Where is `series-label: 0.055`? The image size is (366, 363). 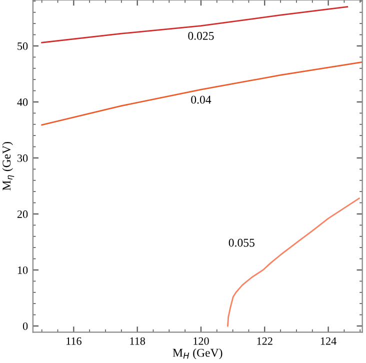
series-label: 0.055 is located at coordinates (241, 242).